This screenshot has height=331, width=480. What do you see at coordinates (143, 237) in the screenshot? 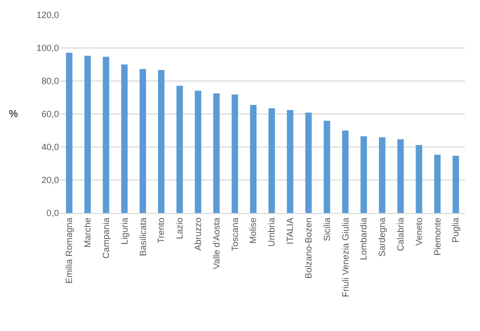
I see `x-tick-label: Basilicata` at bounding box center [143, 237].